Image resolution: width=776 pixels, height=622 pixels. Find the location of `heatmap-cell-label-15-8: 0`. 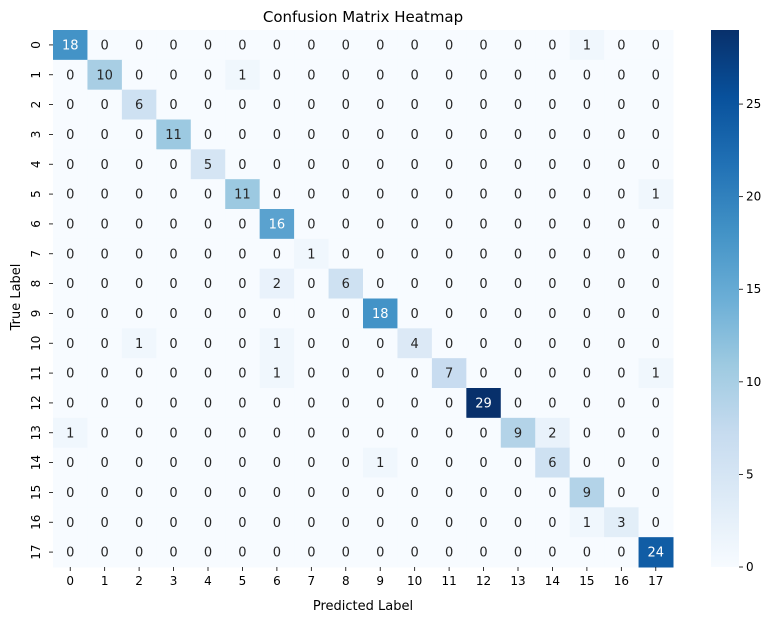

heatmap-cell-label-15-8: 0 is located at coordinates (346, 493).